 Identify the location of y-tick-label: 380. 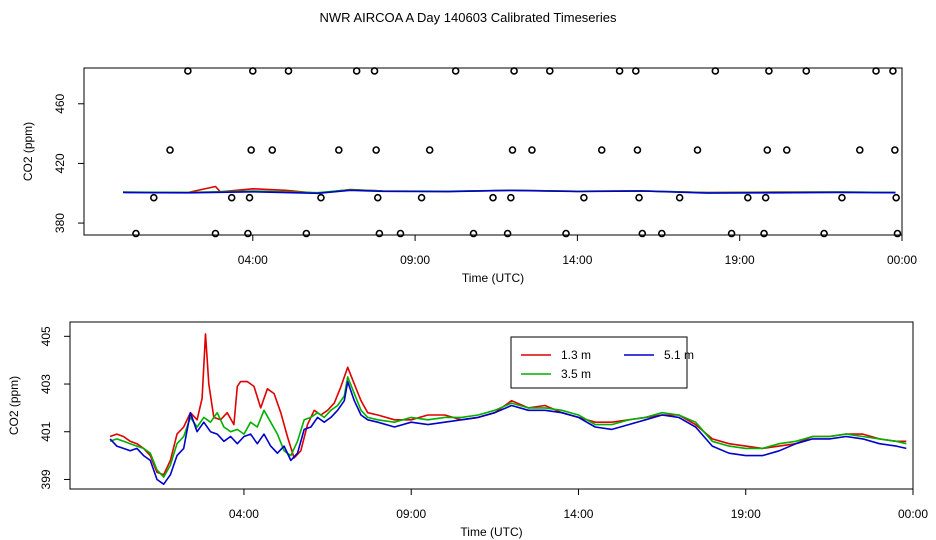
(60, 223).